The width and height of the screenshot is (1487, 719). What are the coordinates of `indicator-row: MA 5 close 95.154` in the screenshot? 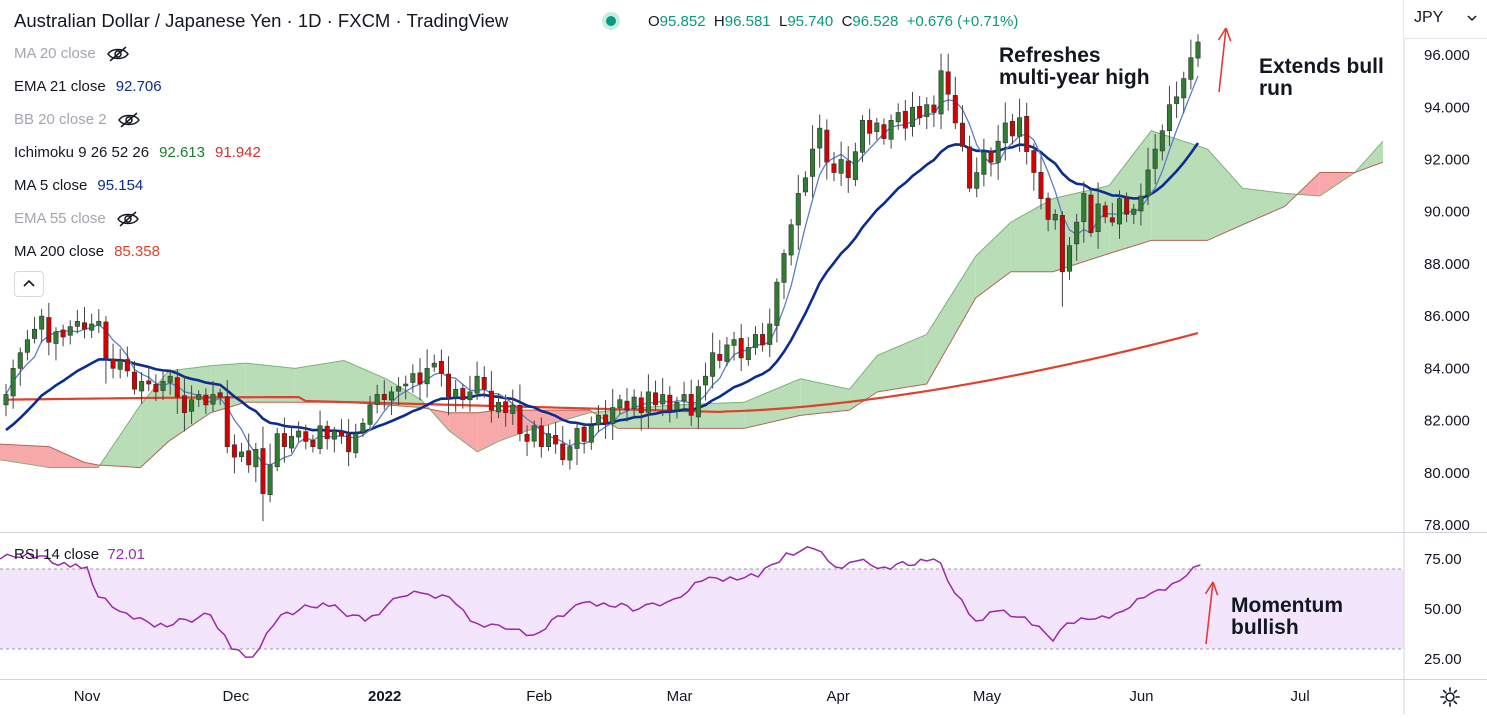 It's located at (78, 185).